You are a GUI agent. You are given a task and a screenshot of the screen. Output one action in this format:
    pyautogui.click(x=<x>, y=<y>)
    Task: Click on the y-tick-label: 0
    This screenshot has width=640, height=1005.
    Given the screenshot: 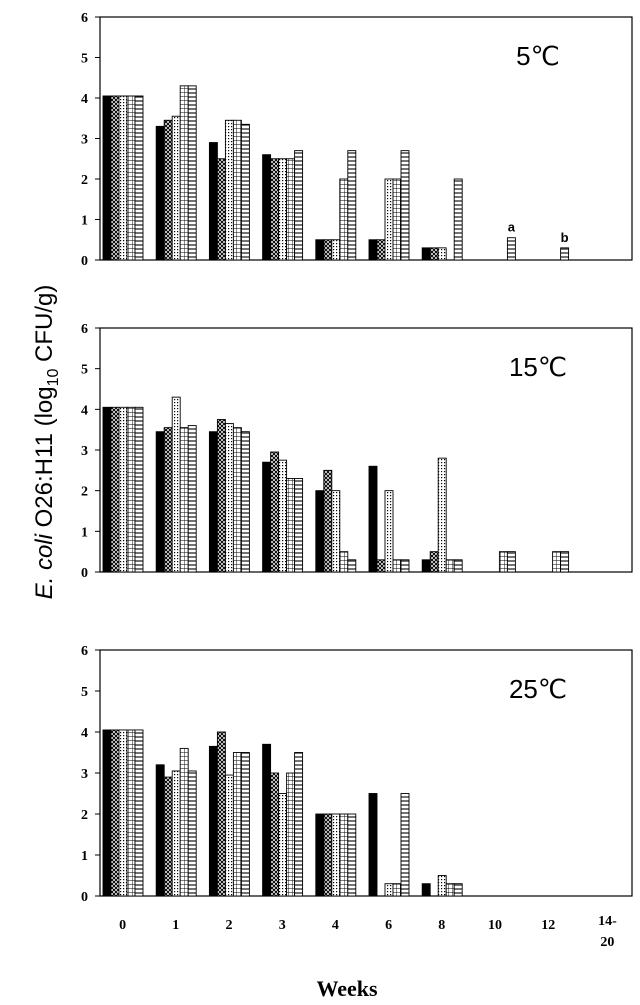 What is the action you would take?
    pyautogui.click(x=84, y=261)
    